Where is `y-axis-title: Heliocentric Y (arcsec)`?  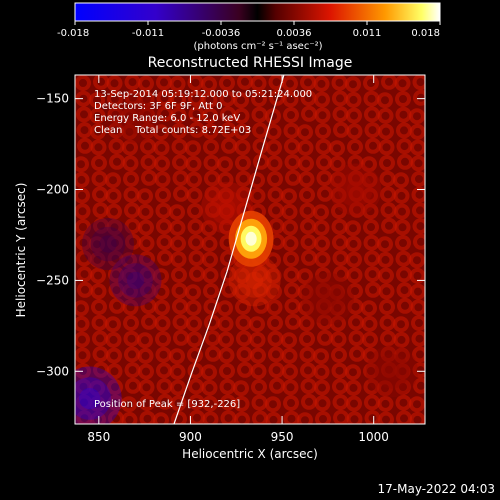 y-axis-title: Heliocentric Y (arcsec) is located at coordinates (21, 250).